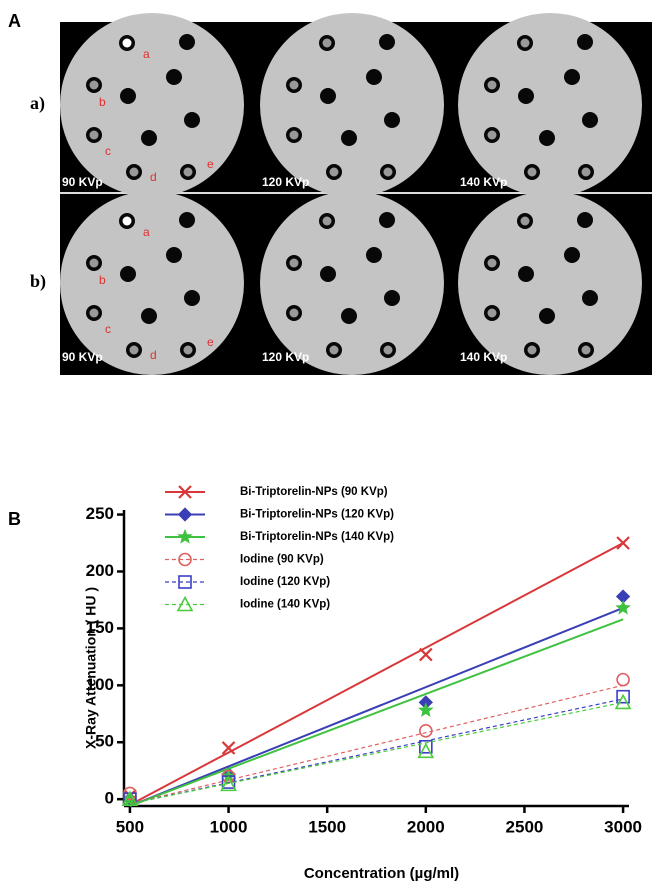 The image size is (653, 886). What do you see at coordinates (314, 492) in the screenshot?
I see `legend-label: Bi-Triptorelin-NPs (90 KVp)` at bounding box center [314, 492].